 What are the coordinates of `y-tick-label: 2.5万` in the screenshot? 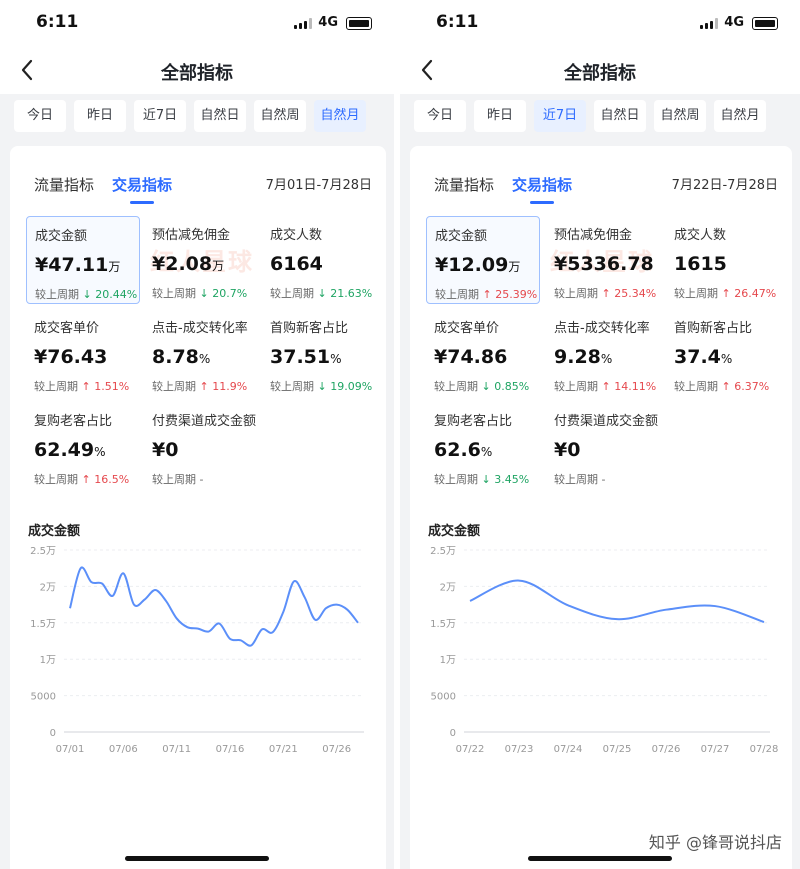 It's located at (443, 551).